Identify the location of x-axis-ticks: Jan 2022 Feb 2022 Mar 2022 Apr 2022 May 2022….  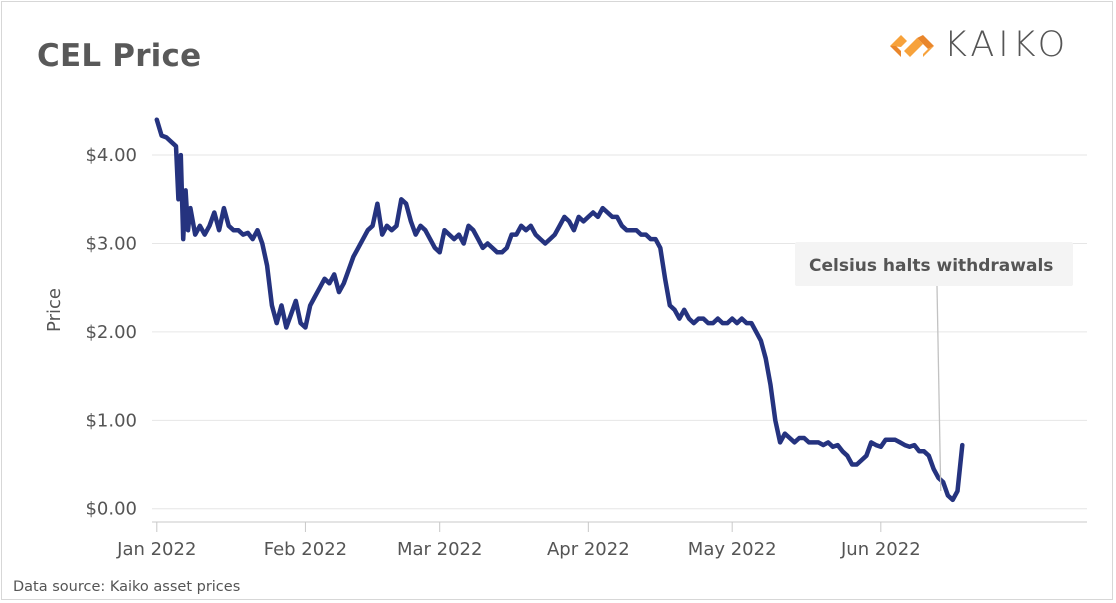
(518, 541).